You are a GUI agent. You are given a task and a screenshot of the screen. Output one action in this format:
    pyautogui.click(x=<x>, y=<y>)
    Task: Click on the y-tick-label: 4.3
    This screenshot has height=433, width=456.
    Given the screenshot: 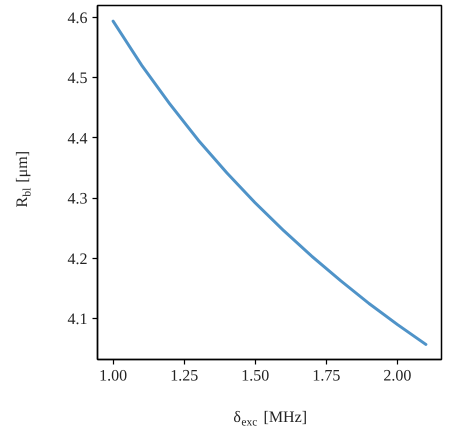 What is the action you would take?
    pyautogui.click(x=78, y=199)
    